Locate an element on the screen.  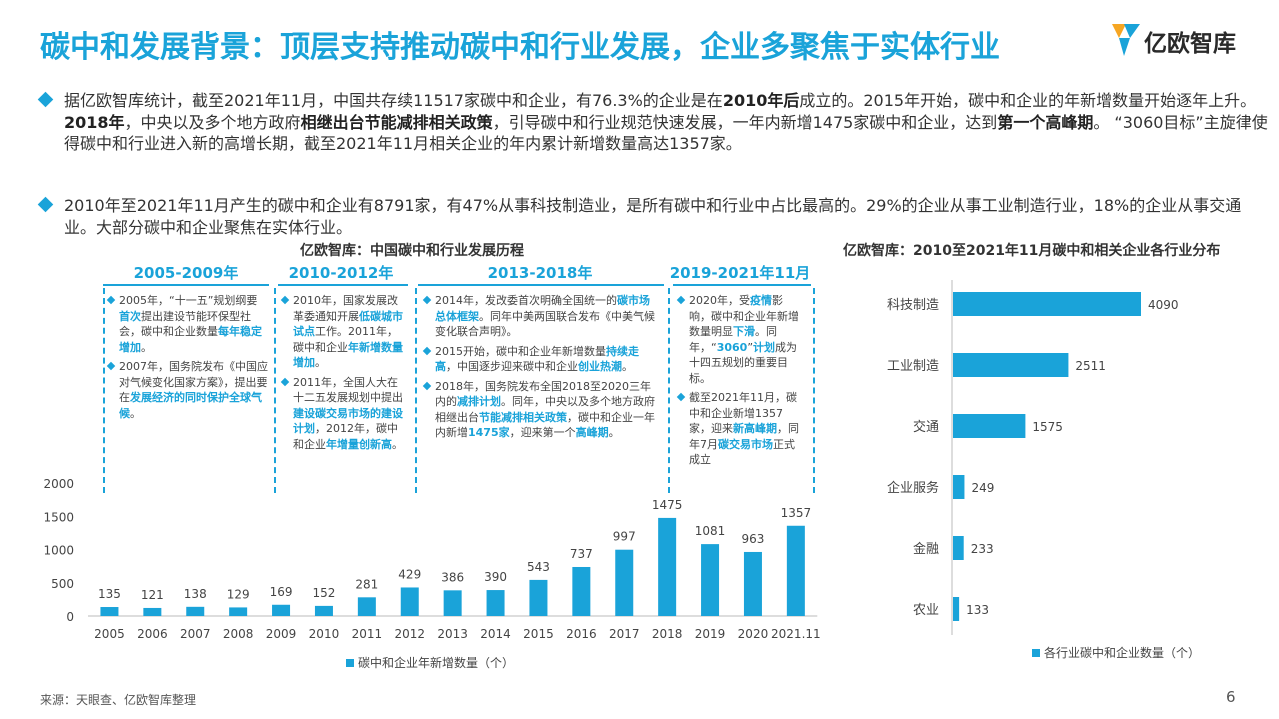
industry-chart-title: 亿欧智库：2010至2021年11月碳中和相关企业各行业分布 is located at coordinates (1032, 251).